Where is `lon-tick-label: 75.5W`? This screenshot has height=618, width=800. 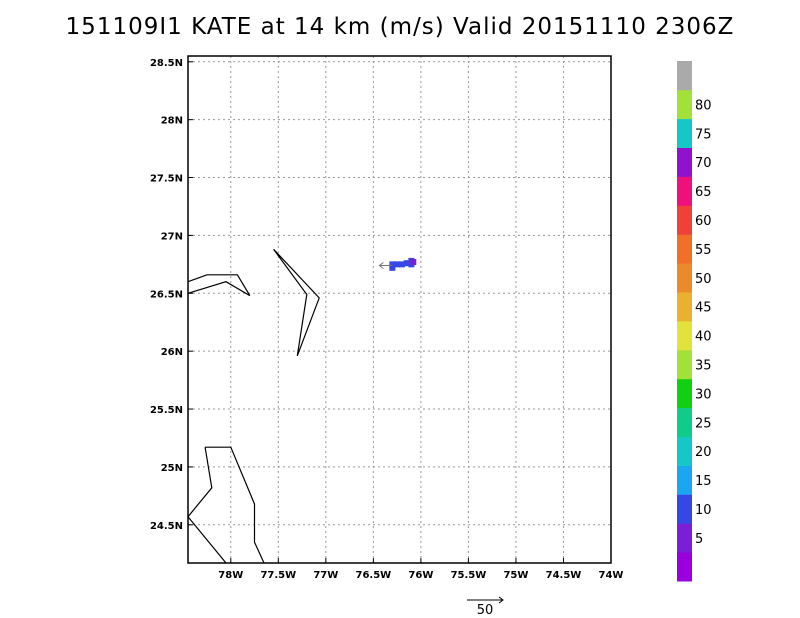 lon-tick-label: 75.5W is located at coordinates (469, 575).